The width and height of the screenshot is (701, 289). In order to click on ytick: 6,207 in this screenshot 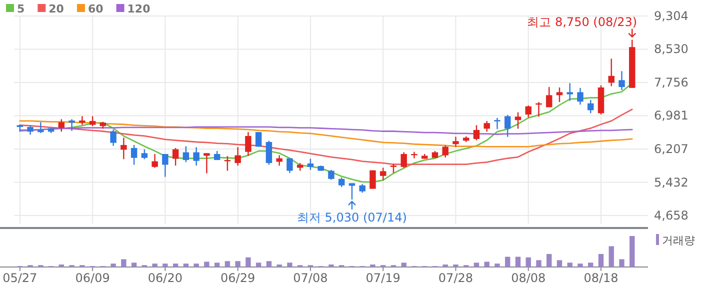, I will do `click(671, 149)`.